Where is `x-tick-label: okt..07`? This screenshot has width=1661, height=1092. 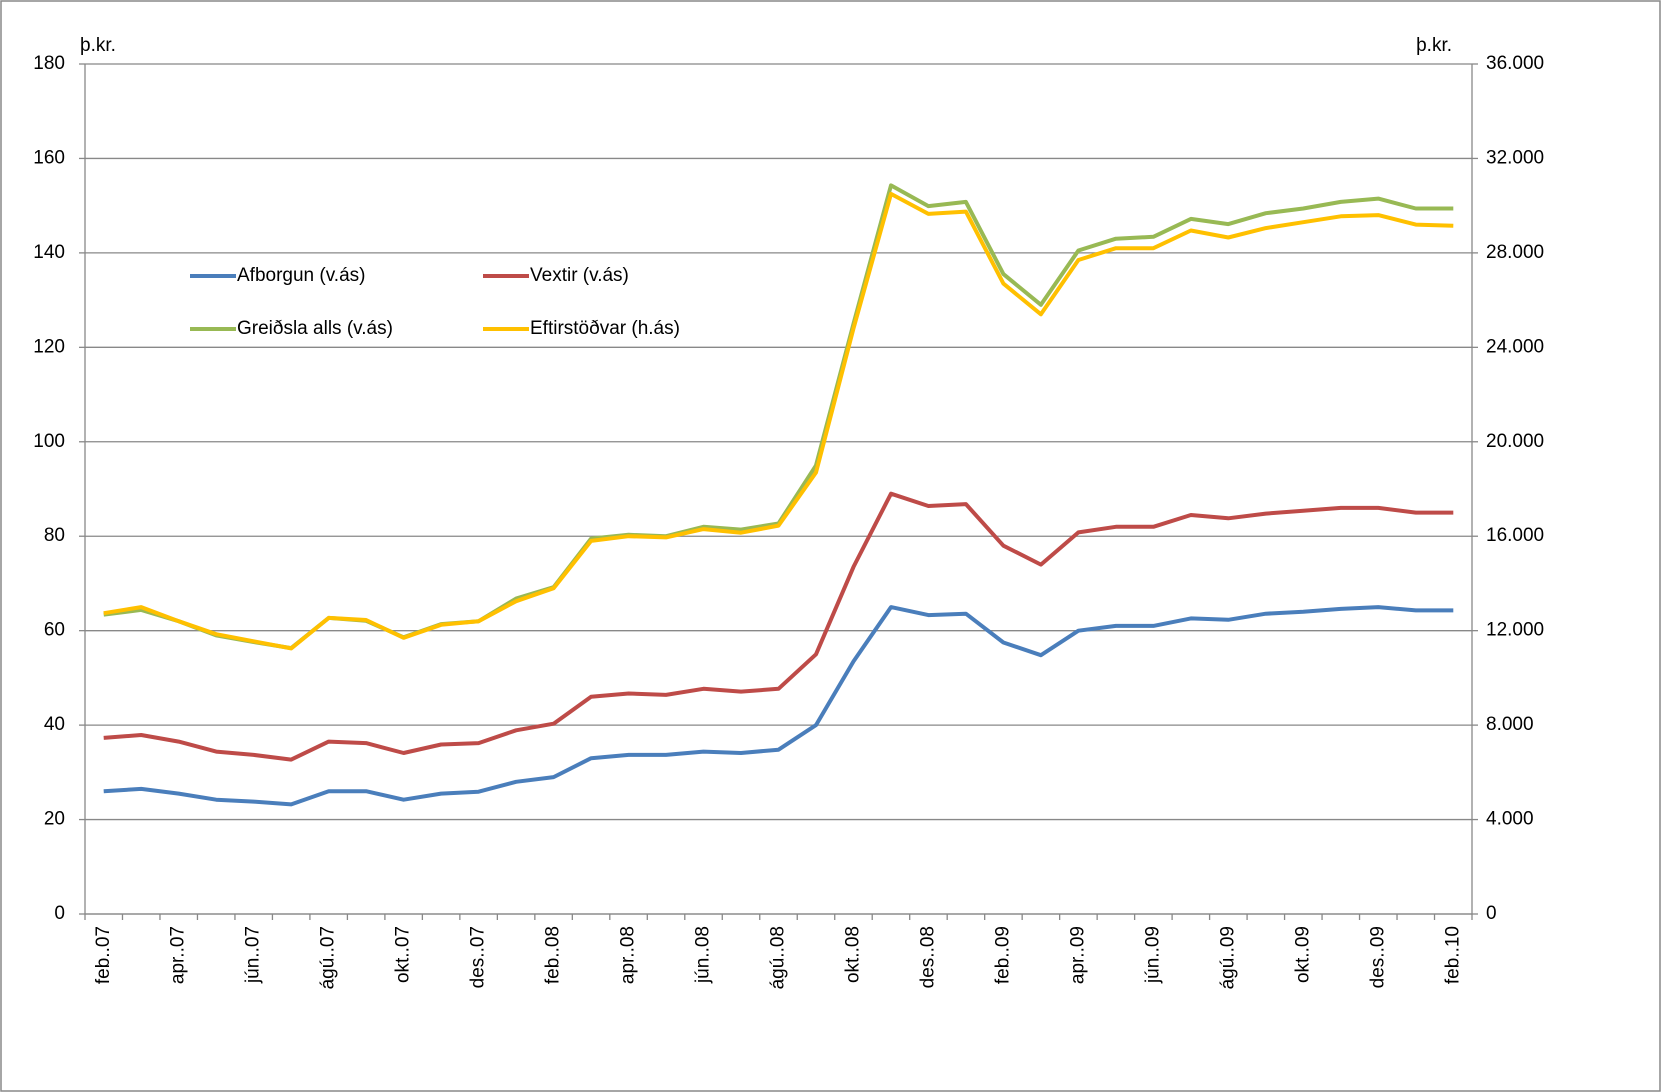 x-tick-label: okt..07 is located at coordinates (403, 954).